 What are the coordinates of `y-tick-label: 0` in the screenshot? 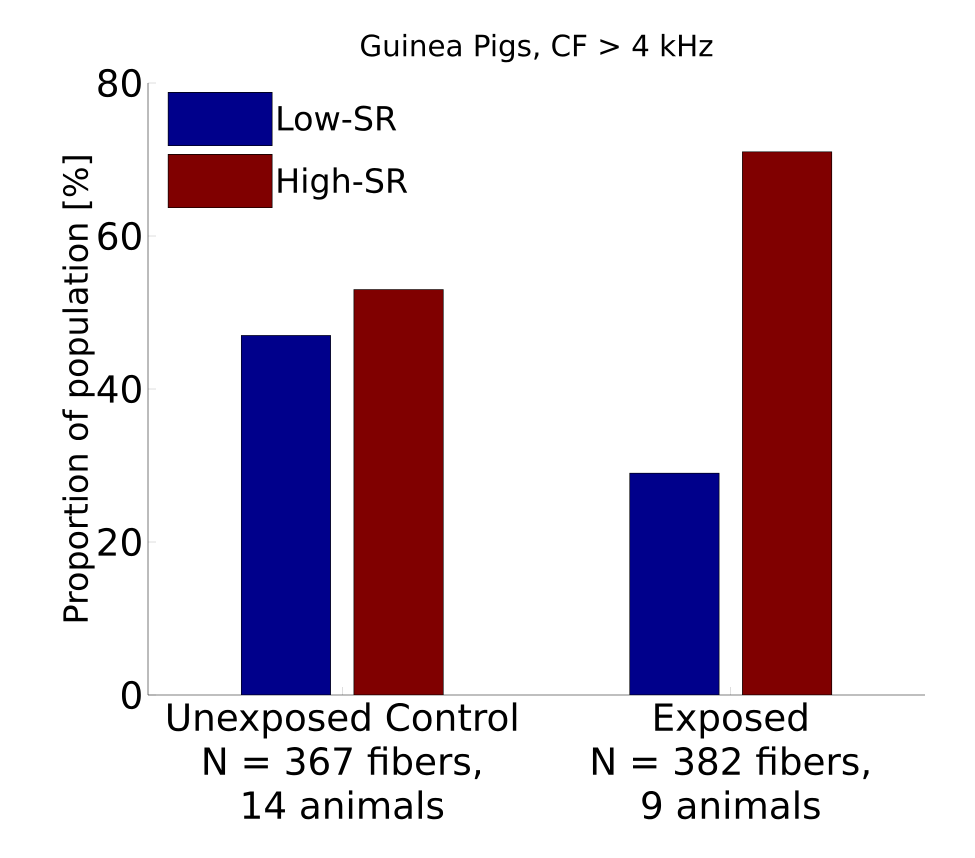 It's located at (131, 695).